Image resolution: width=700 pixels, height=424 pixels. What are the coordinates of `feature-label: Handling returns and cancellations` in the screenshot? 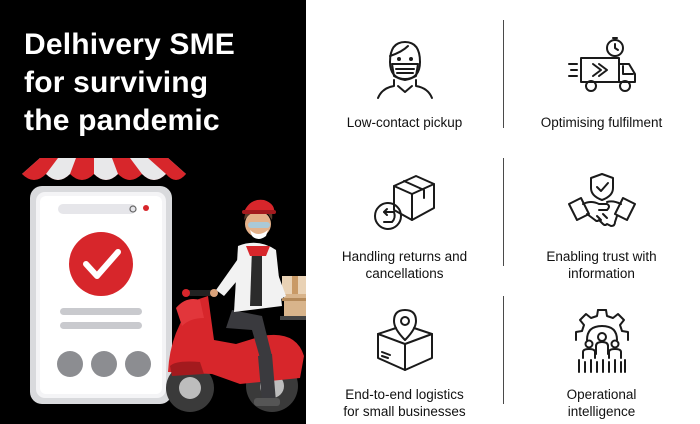 It's located at (404, 265).